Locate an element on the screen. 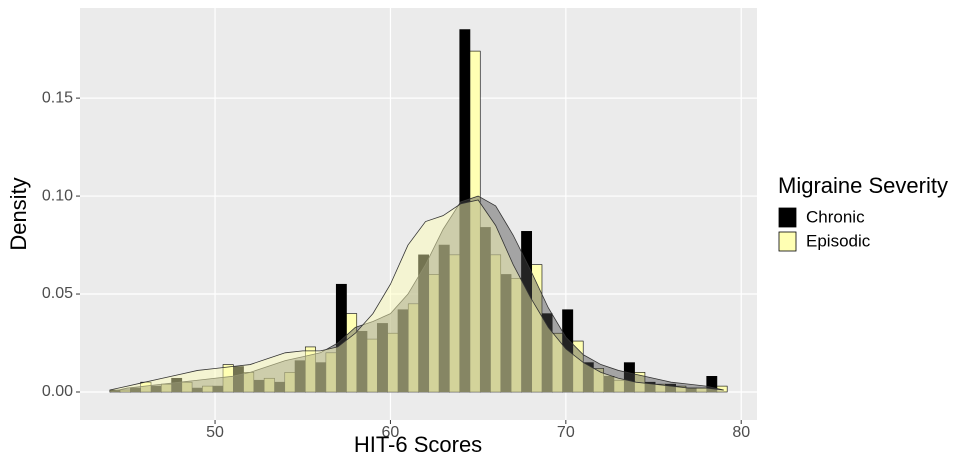 The width and height of the screenshot is (968, 458). legend-label: Chronic is located at coordinates (835, 216).